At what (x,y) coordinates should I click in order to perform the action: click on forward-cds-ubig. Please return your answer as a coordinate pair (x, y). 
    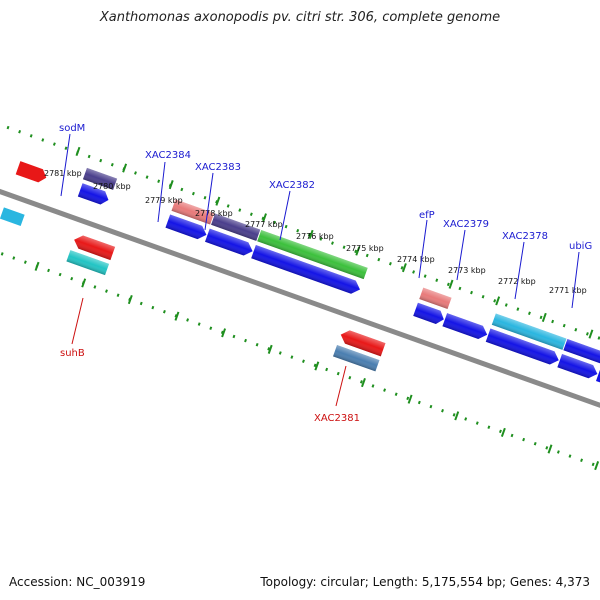
    Looking at the image, I should click on (577, 366).